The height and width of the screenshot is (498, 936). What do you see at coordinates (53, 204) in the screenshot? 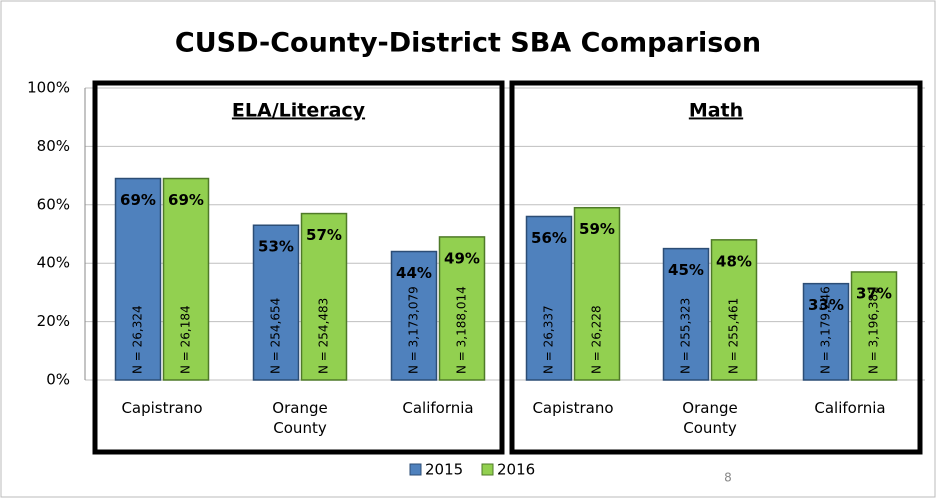
I see `y-tick-label: 60%` at bounding box center [53, 204].